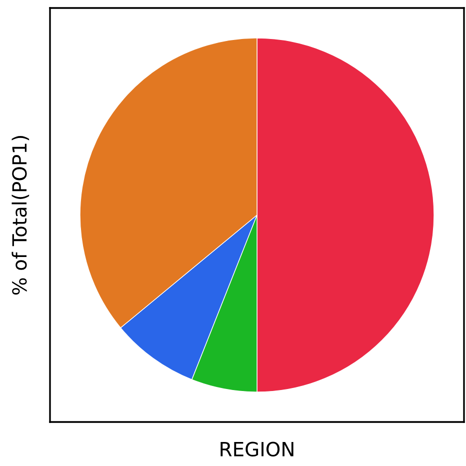 The width and height of the screenshot is (466, 466). What do you see at coordinates (21, 215) in the screenshot?
I see `text: % of Total(POP1)` at bounding box center [21, 215].